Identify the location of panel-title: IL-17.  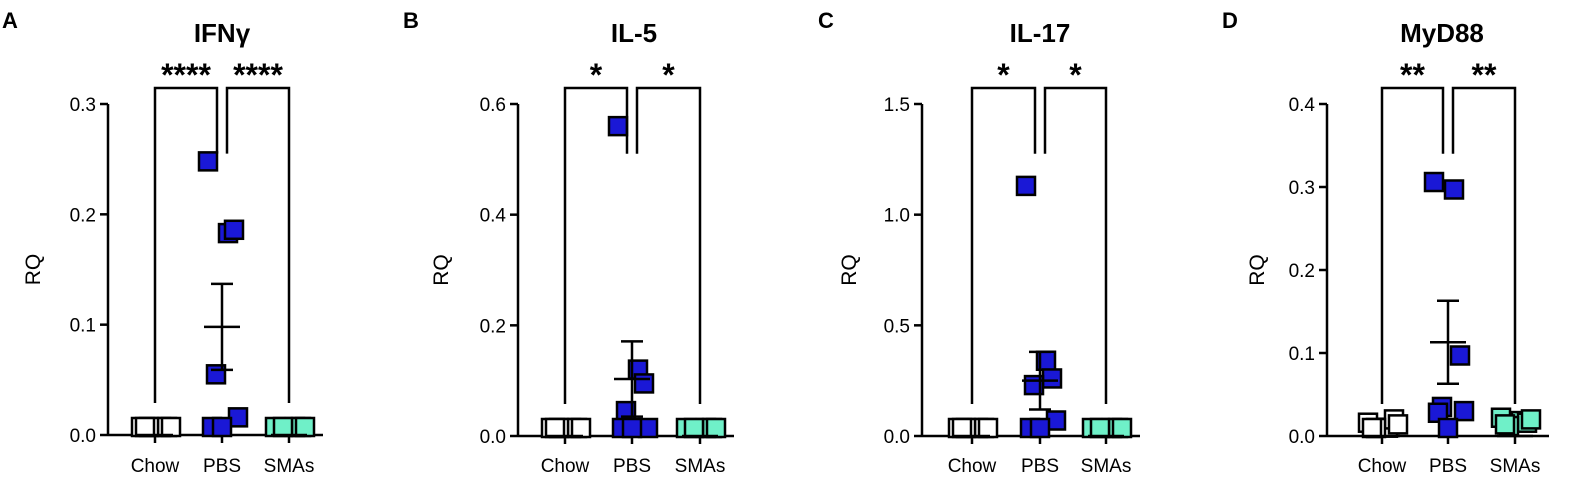
(1040, 33).